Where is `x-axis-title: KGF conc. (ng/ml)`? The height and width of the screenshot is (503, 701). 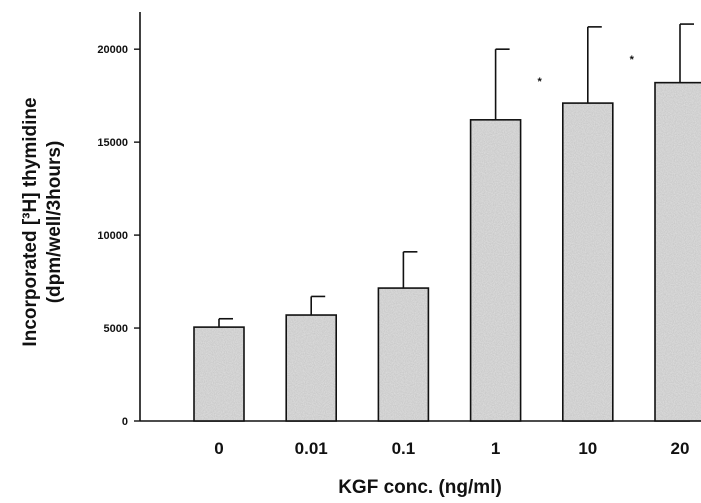 x-axis-title: KGF conc. (ng/ml) is located at coordinates (420, 487).